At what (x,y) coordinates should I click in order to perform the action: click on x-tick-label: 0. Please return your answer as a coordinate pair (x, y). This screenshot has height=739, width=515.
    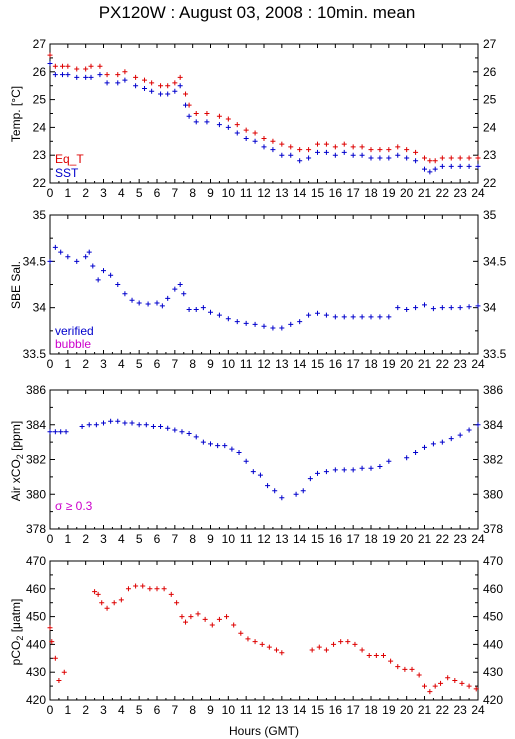
    Looking at the image, I should click on (50, 364).